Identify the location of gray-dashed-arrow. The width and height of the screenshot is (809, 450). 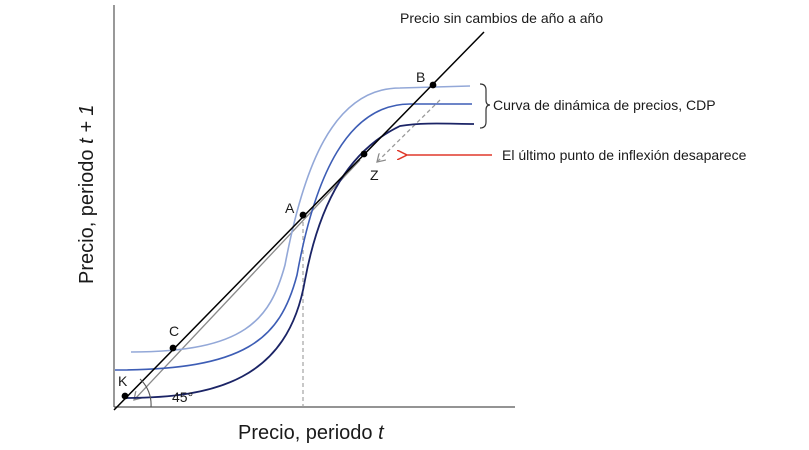
(409, 130).